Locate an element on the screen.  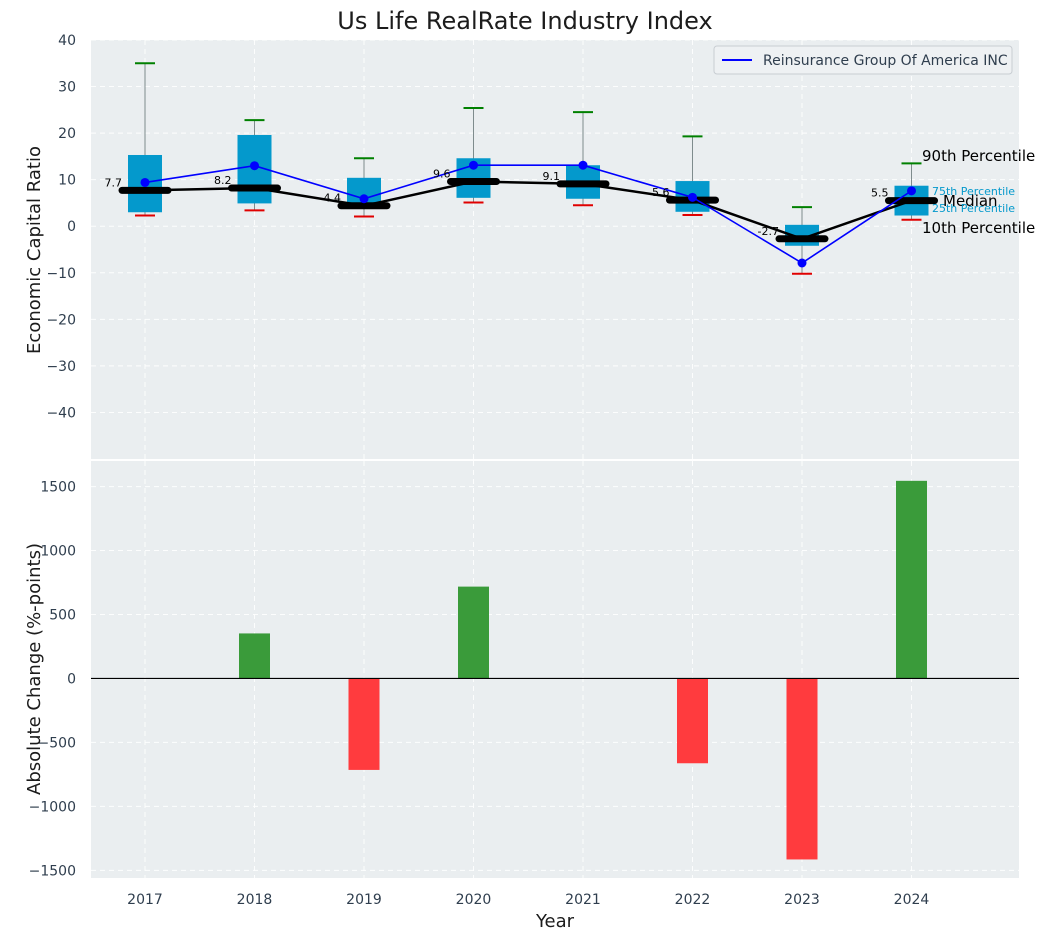
annotation-p90: 90th Percentile is located at coordinates (978, 156).